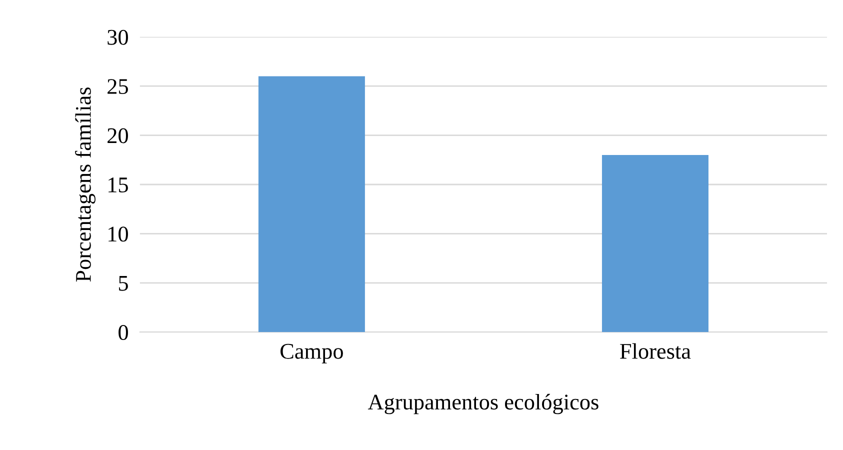  What do you see at coordinates (655, 351) in the screenshot?
I see `x-tick-label: Floresta` at bounding box center [655, 351].